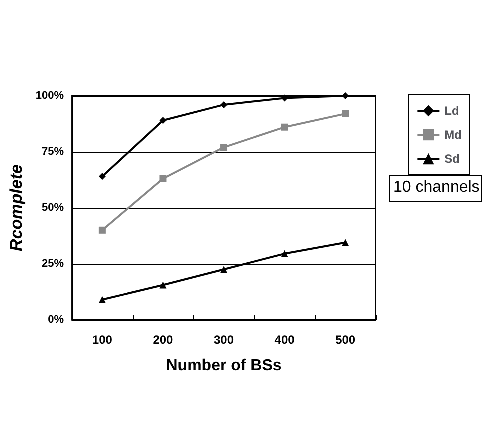  What do you see at coordinates (452, 111) in the screenshot?
I see `legend-label: Ld` at bounding box center [452, 111].